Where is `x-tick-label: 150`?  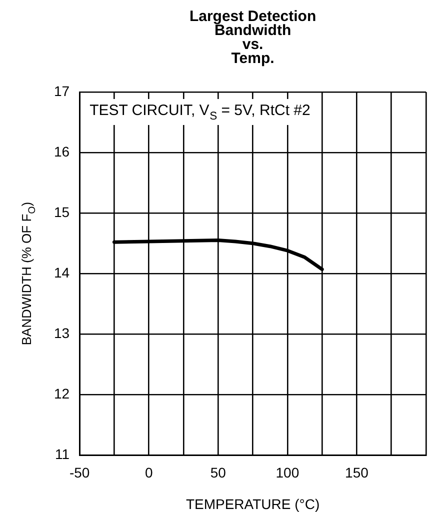
x-tick-label: 150 is located at coordinates (357, 472).